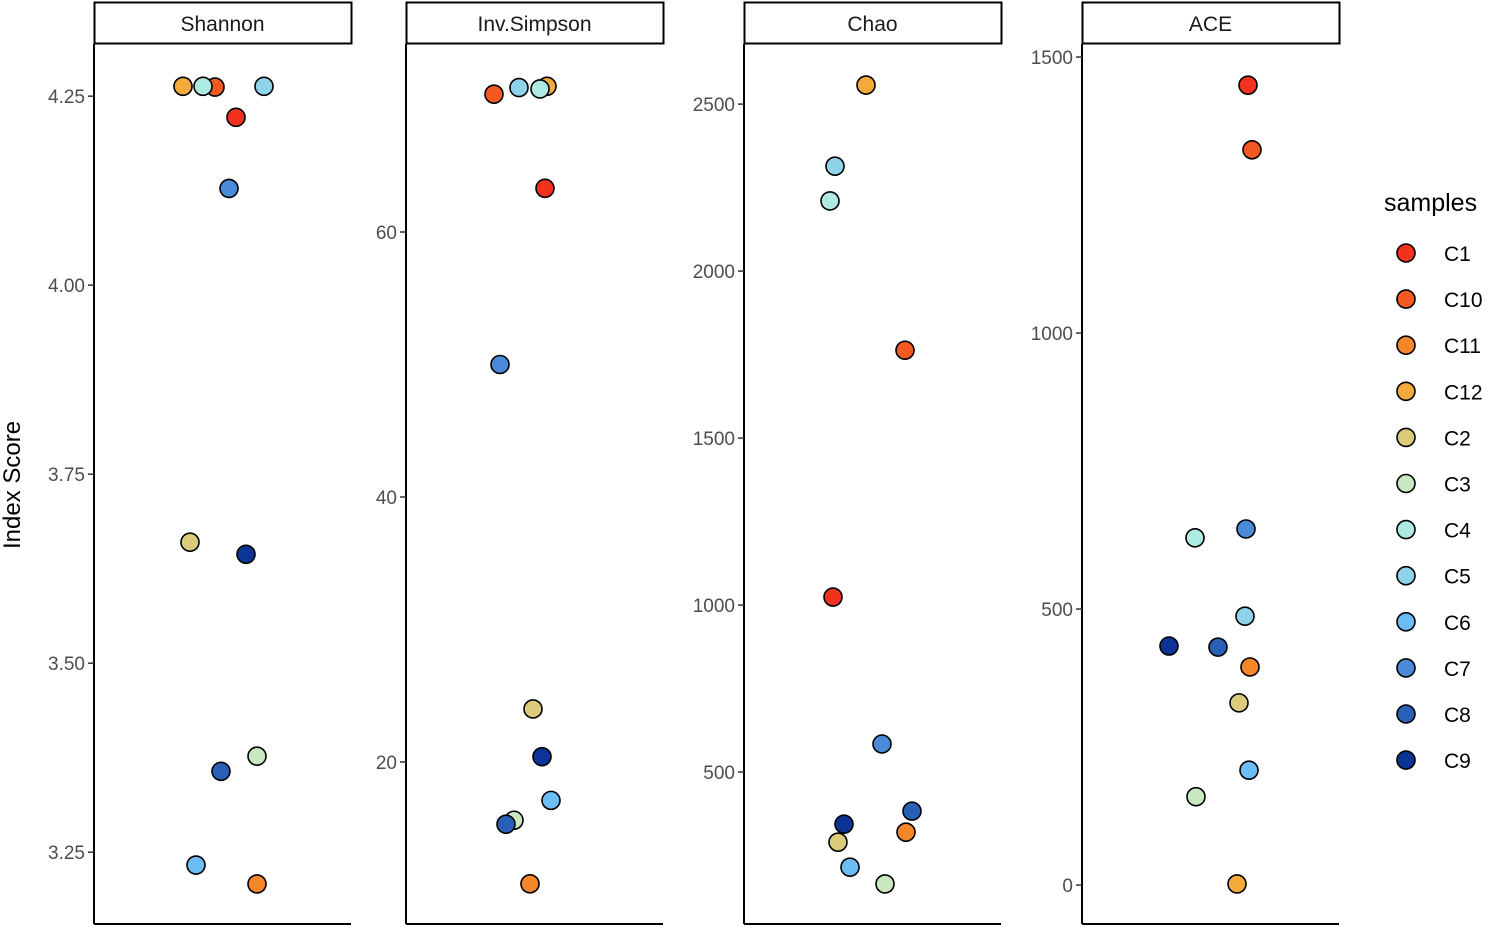  I want to click on y-tick-label: 2000, so click(714, 272).